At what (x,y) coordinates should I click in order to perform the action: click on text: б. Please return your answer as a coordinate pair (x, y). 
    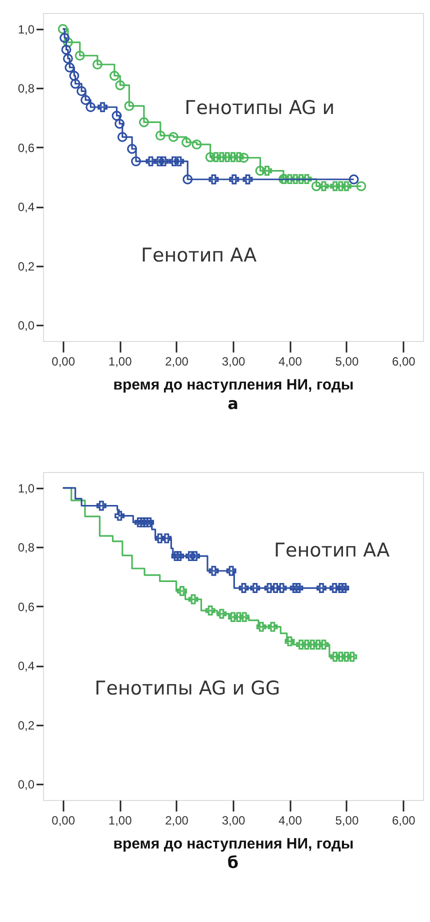
    Looking at the image, I should click on (233, 862).